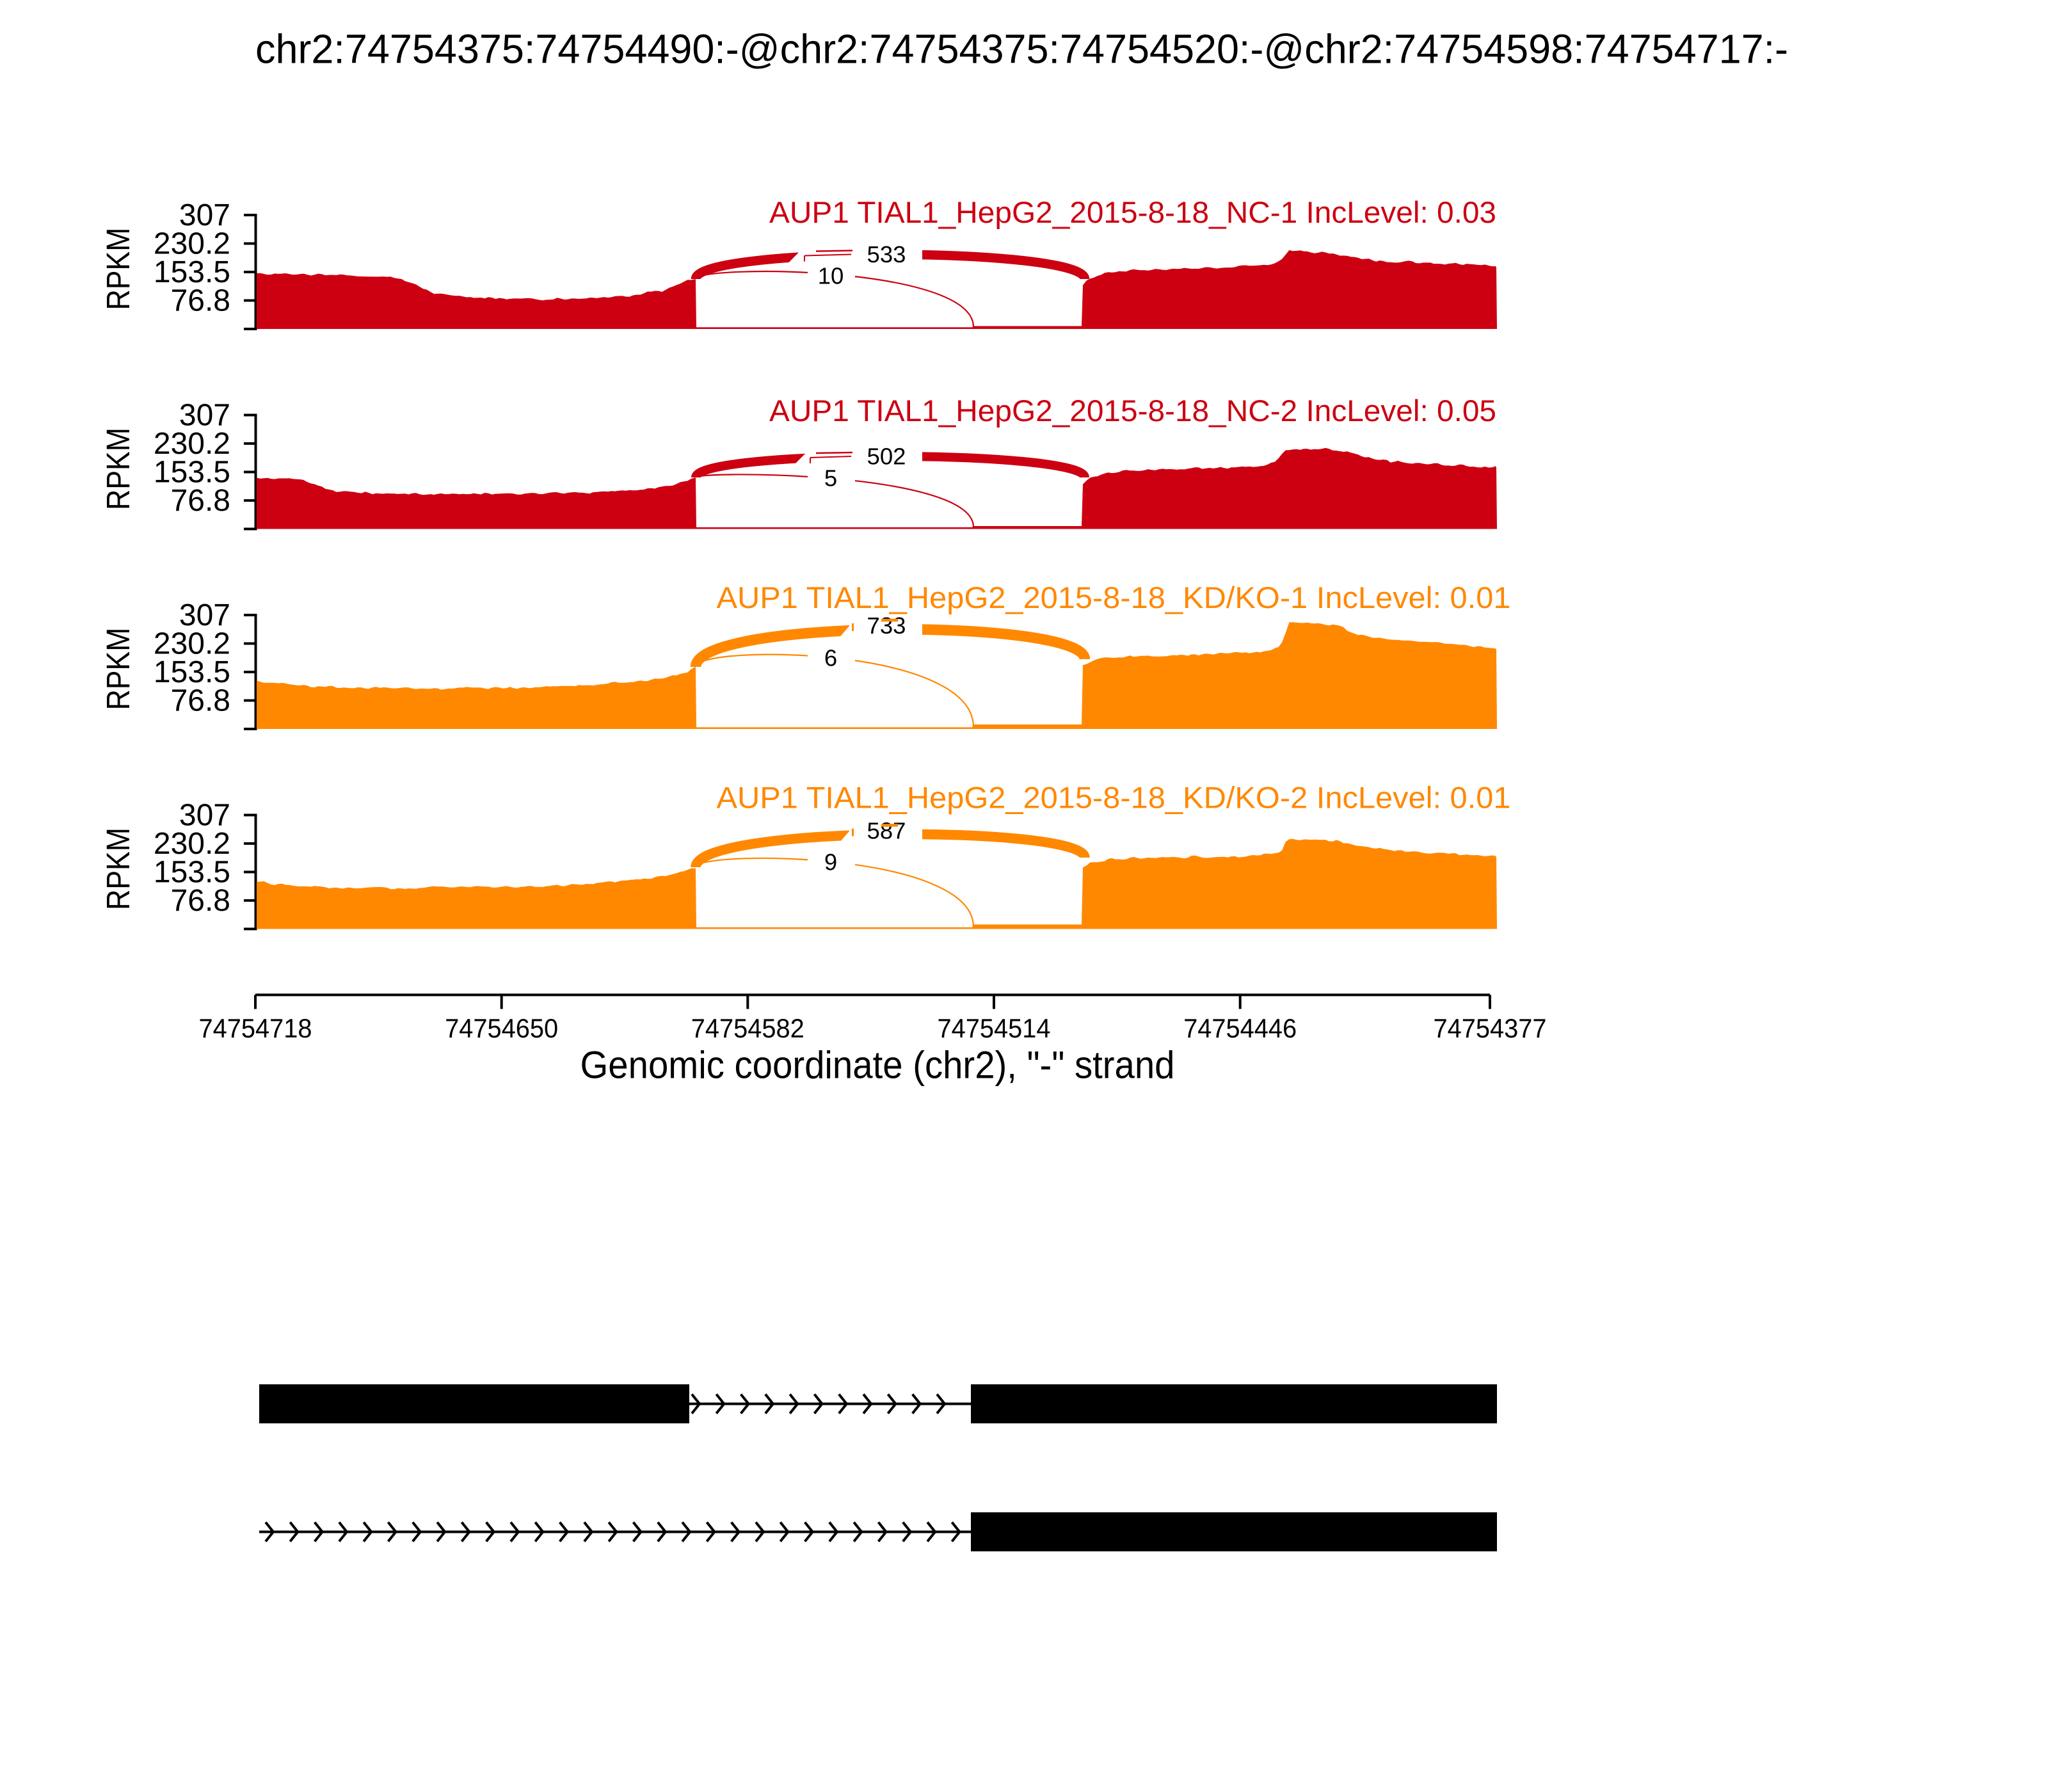 This screenshot has width=2048, height=1792. What do you see at coordinates (747, 1028) in the screenshot?
I see `svg-text: 74754582` at bounding box center [747, 1028].